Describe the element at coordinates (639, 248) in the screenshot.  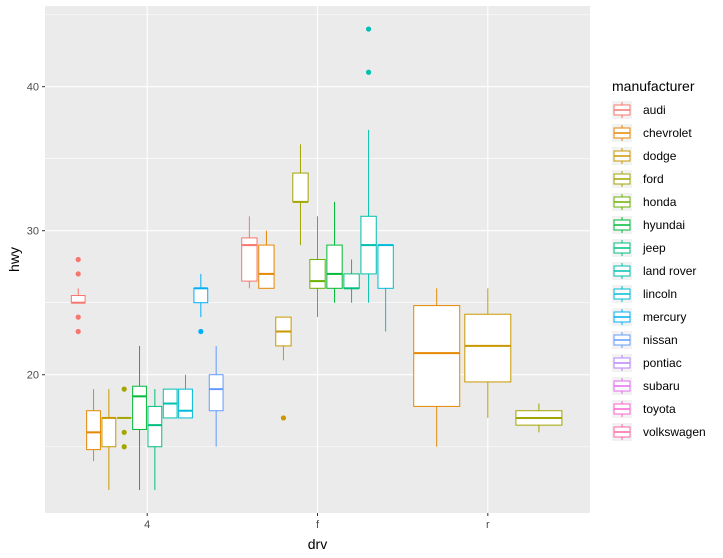
I see `legend-entry-jeep: jeep` at that location.